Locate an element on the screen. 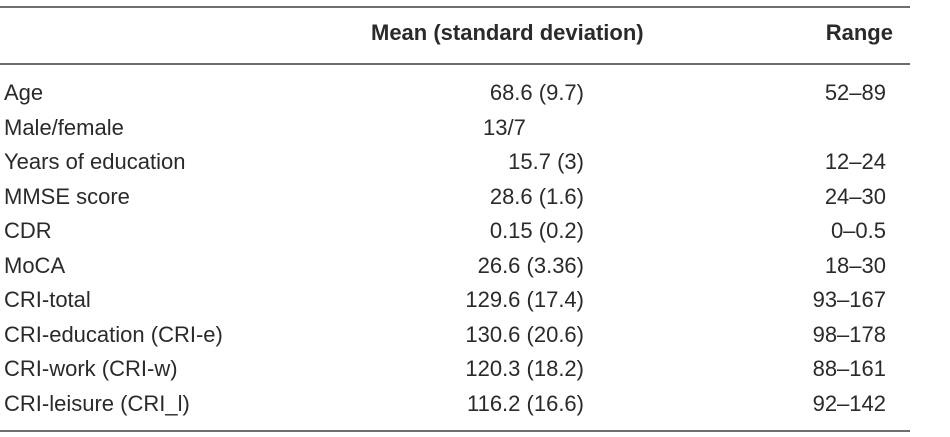 The height and width of the screenshot is (437, 950). header-divider-rule is located at coordinates (455, 64).